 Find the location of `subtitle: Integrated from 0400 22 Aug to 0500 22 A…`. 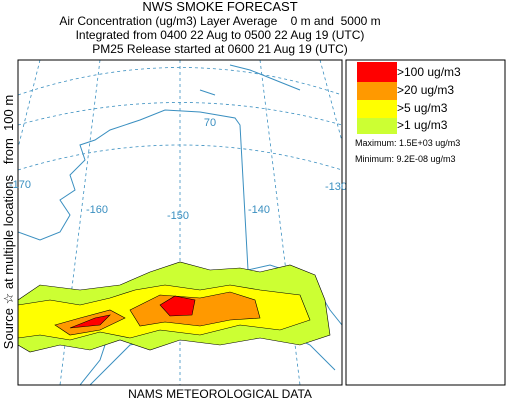

subtitle: Integrated from 0400 22 Aug to 0500 22 A… is located at coordinates (220, 35).